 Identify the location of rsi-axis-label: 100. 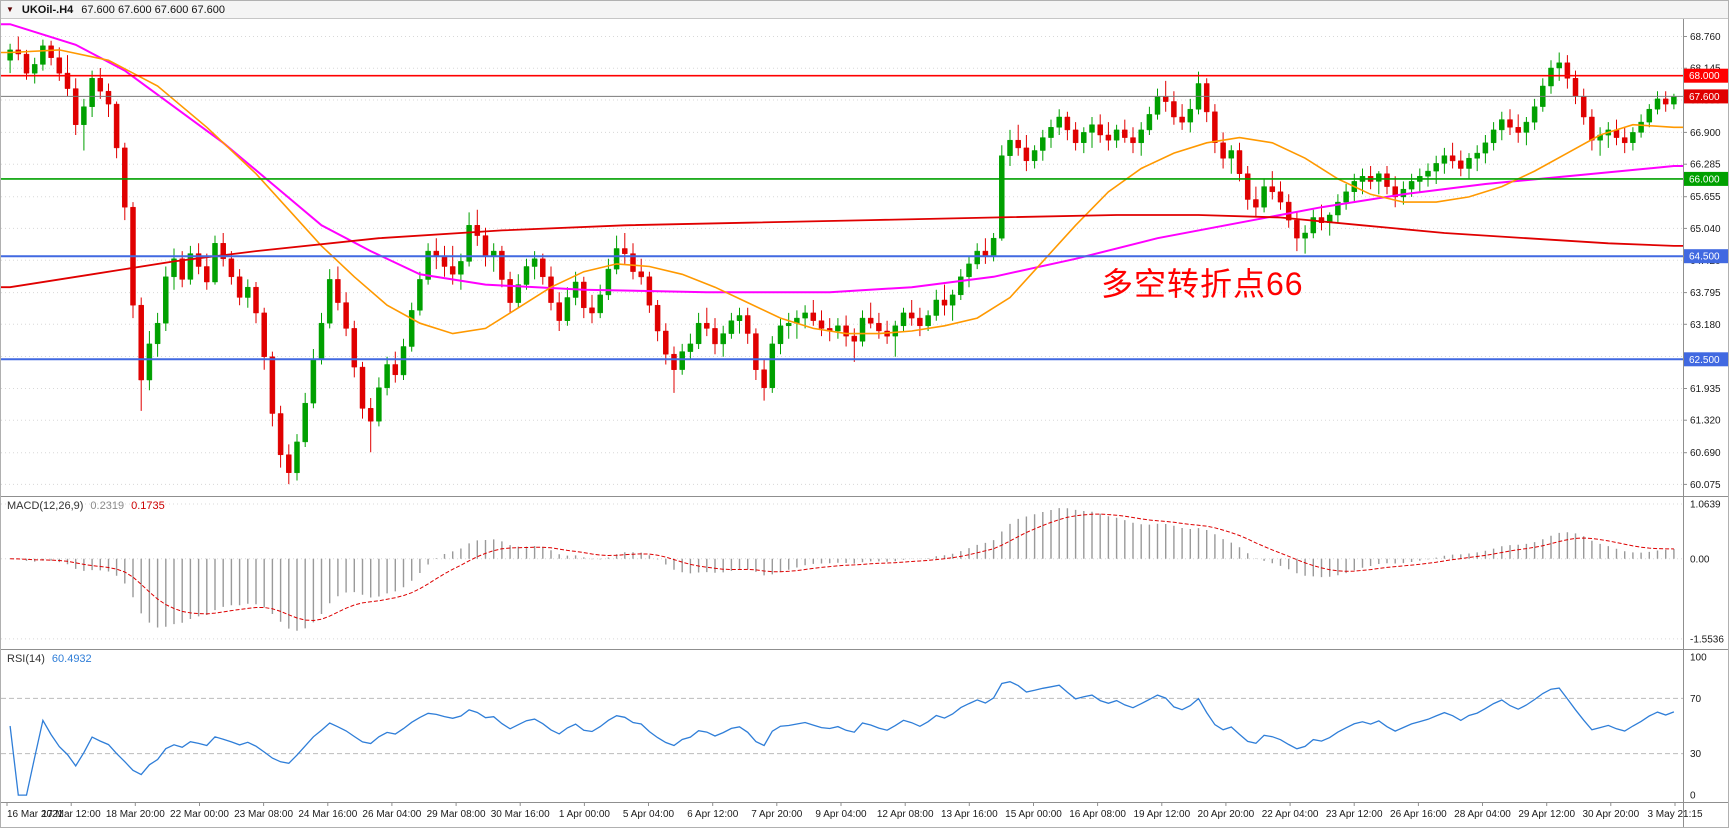
(1698, 657).